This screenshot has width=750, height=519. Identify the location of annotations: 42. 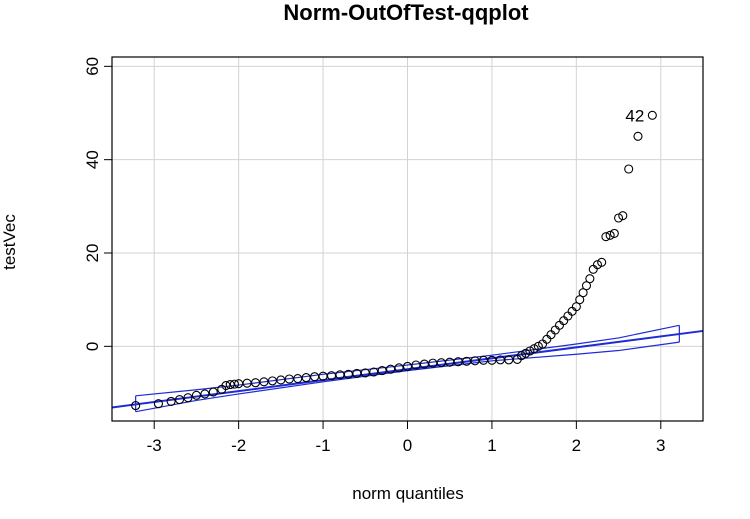
(634, 115).